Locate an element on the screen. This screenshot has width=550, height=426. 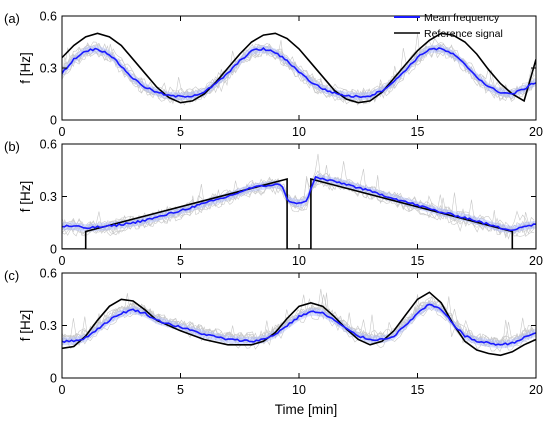
mean-confidence-band is located at coordinates (299, 204).